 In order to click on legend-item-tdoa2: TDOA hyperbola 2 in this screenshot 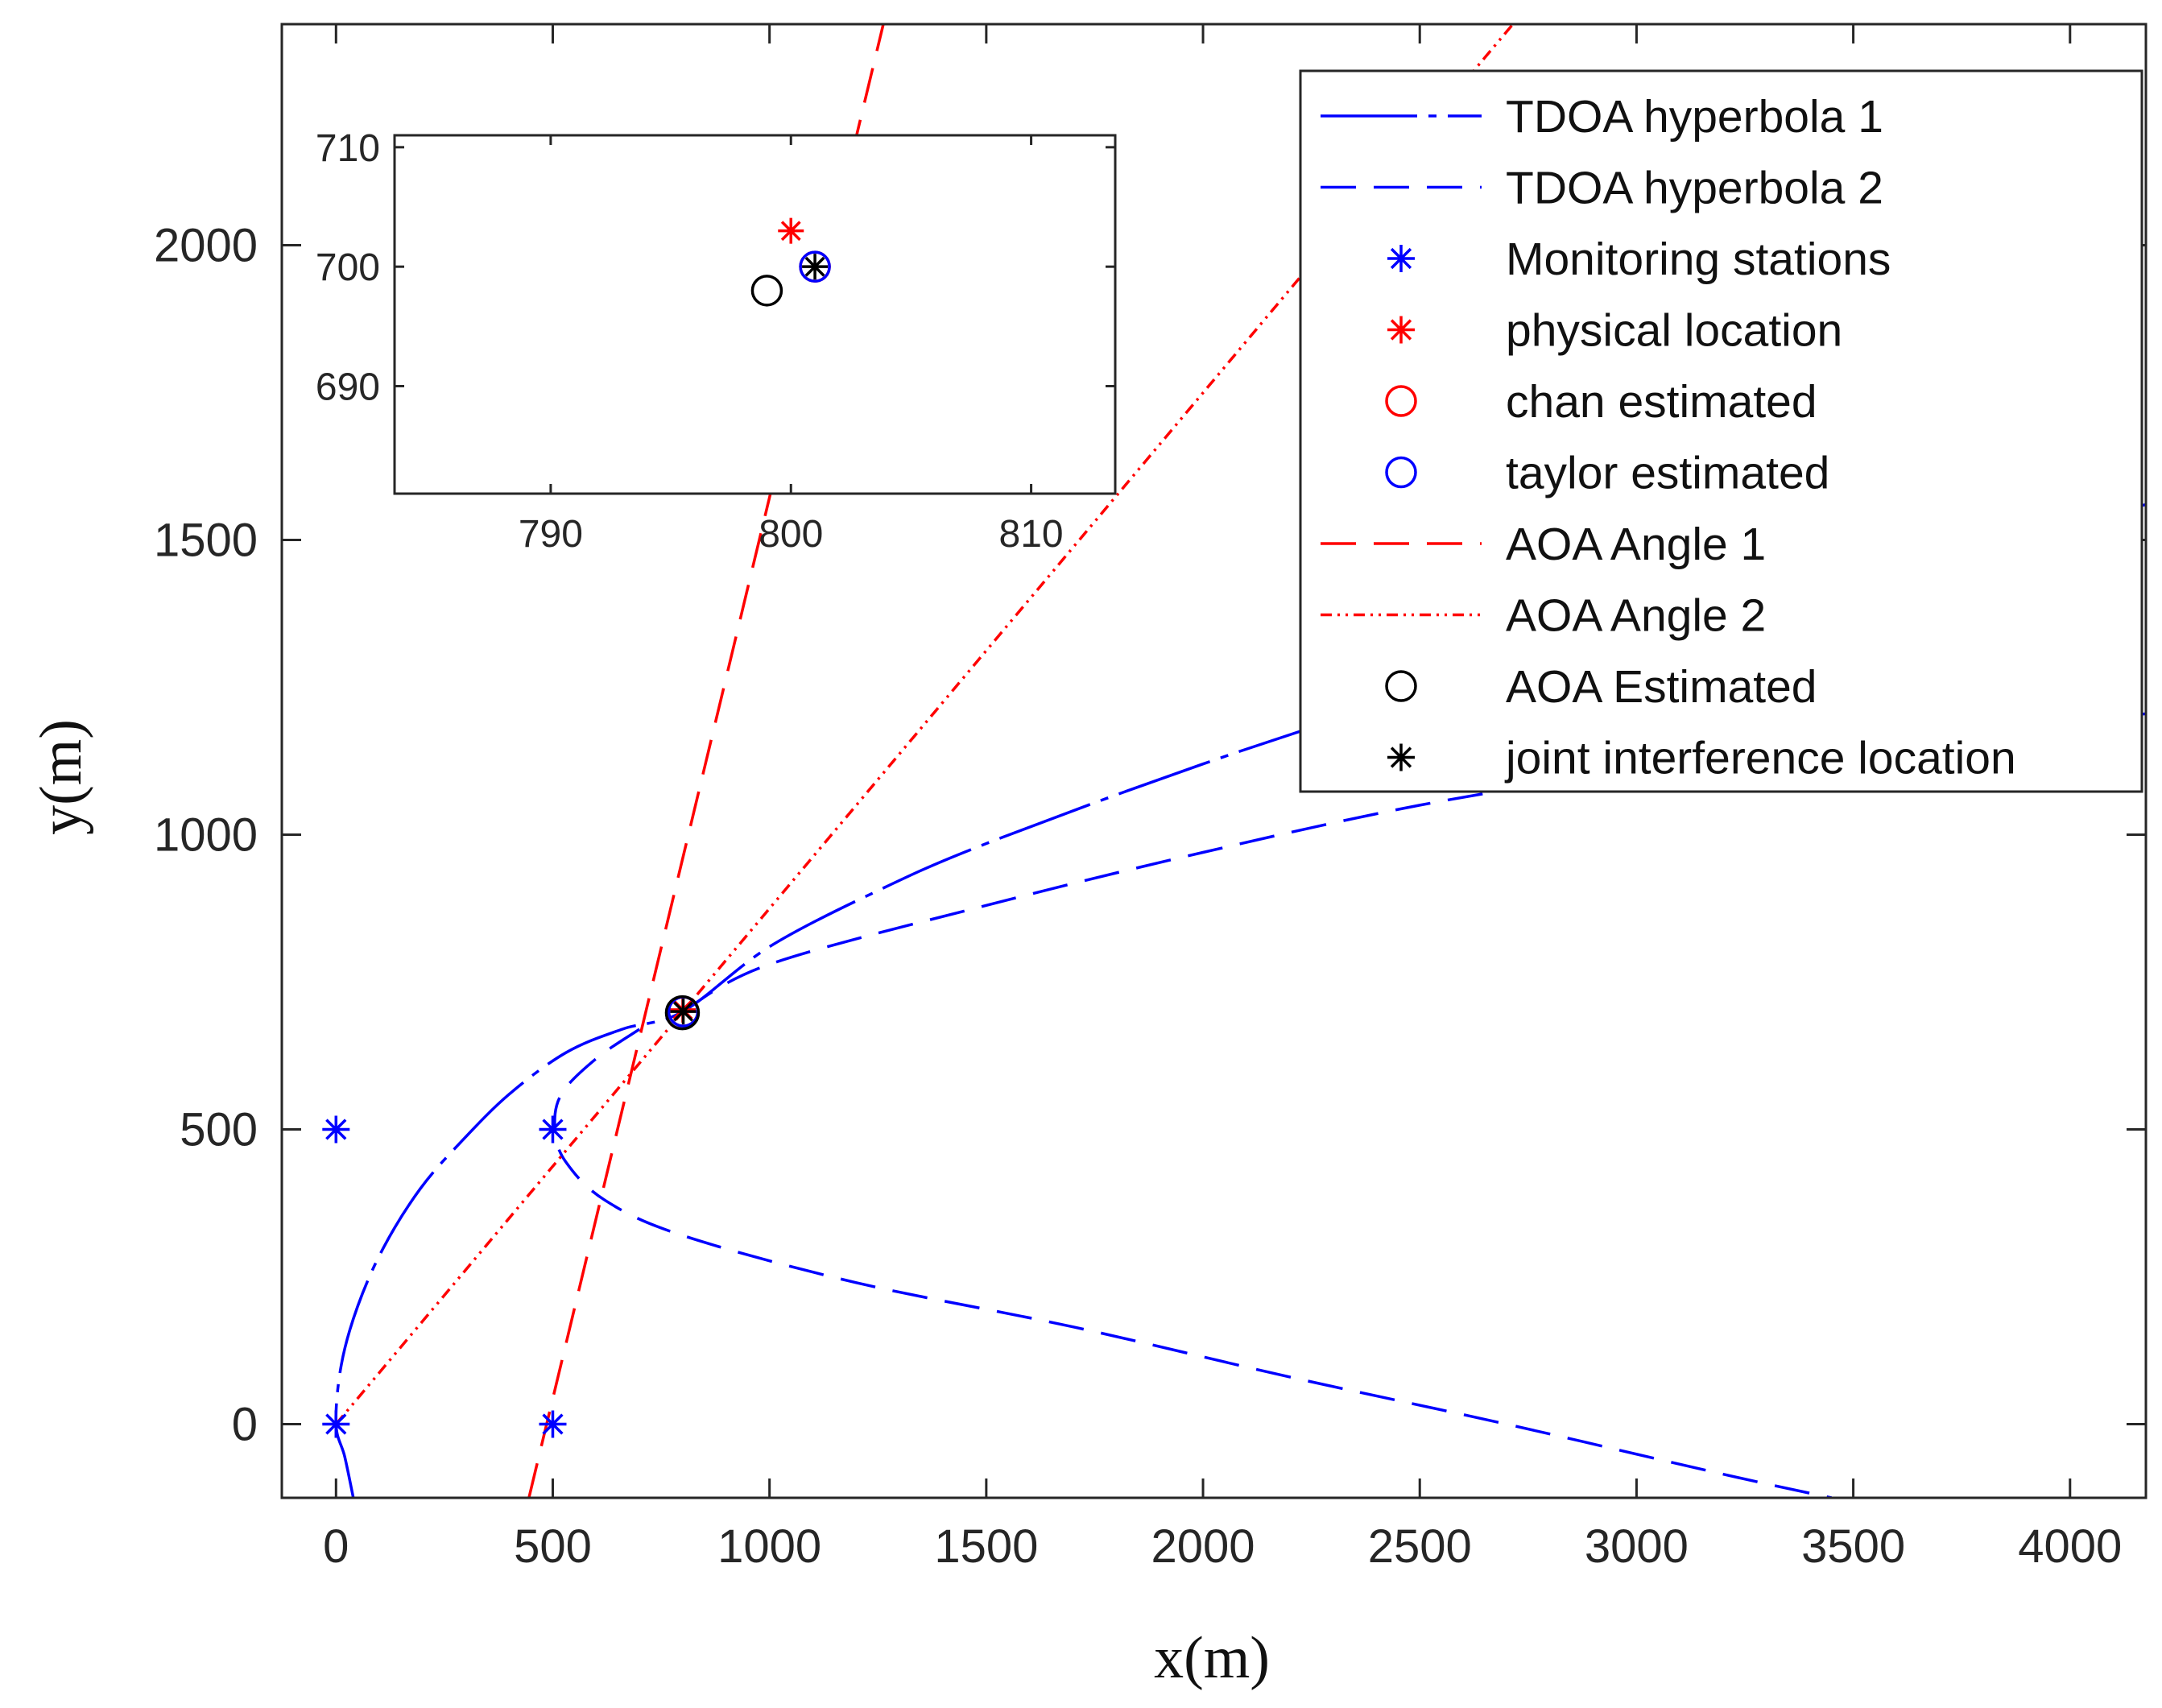, I will do `click(1602, 188)`.